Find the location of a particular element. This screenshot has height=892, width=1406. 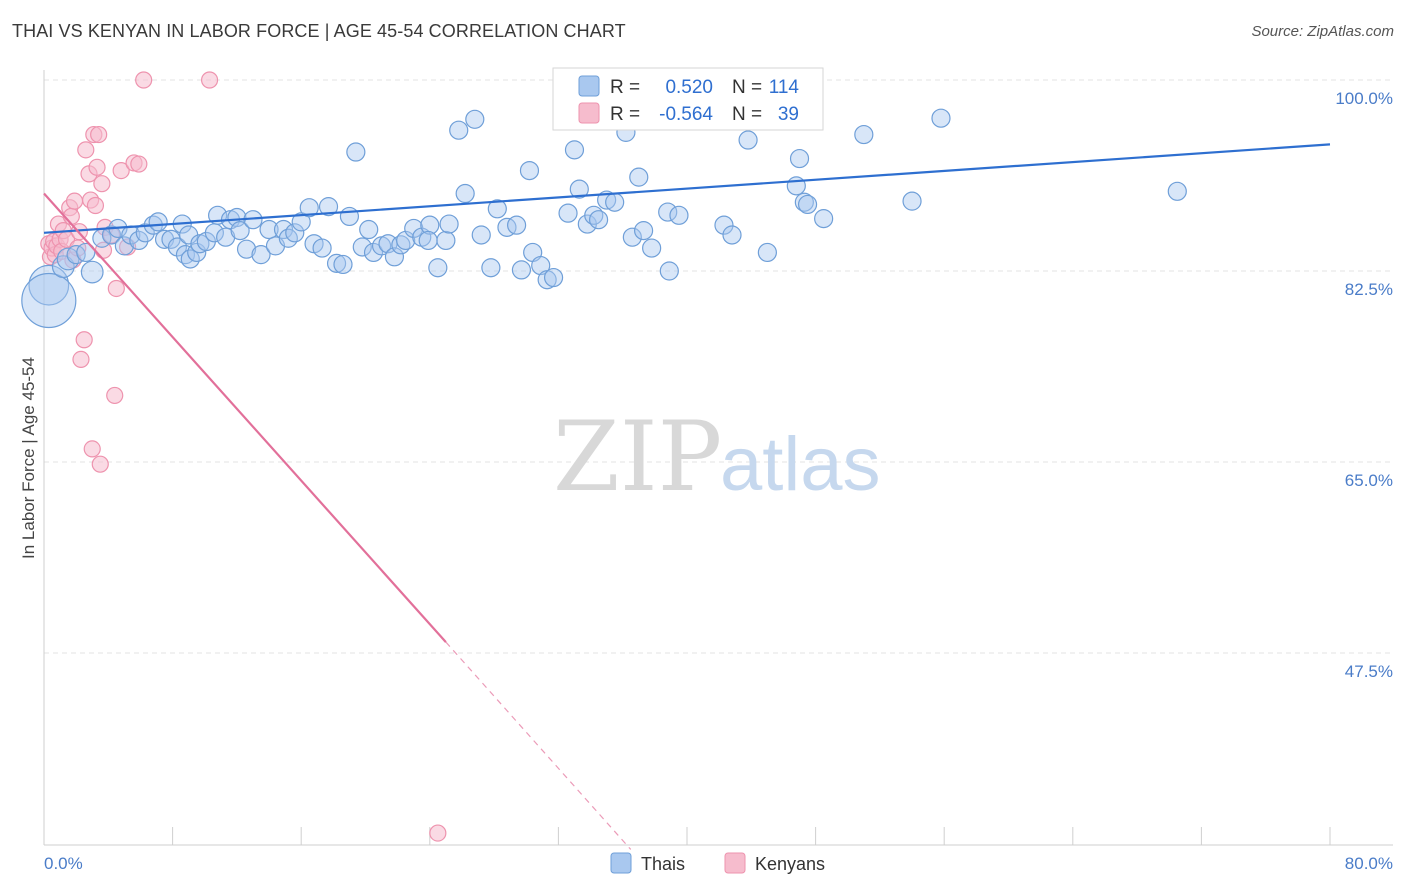

x-tick-label-max: 80.0% is located at coordinates (1369, 863).